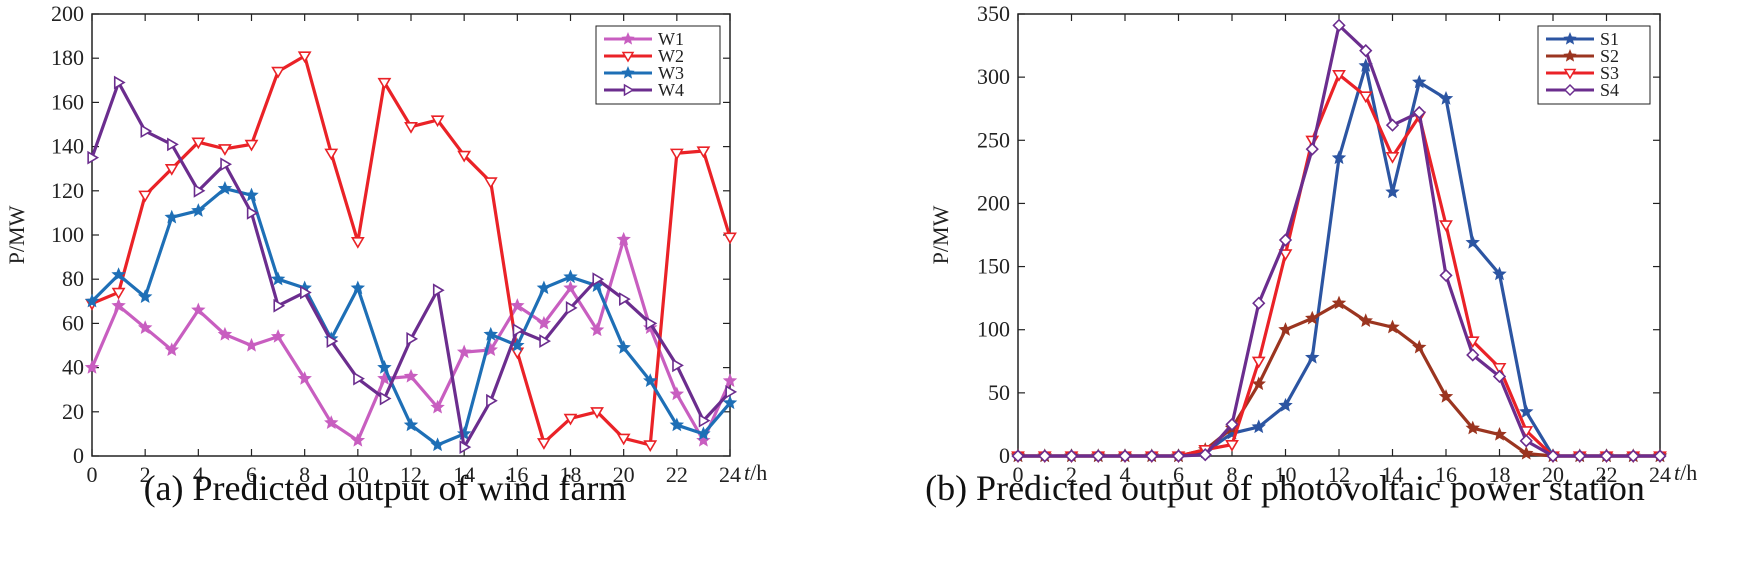 This screenshot has width=1750, height=566. Describe the element at coordinates (671, 73) in the screenshot. I see `legend-label-W3: W3` at that location.